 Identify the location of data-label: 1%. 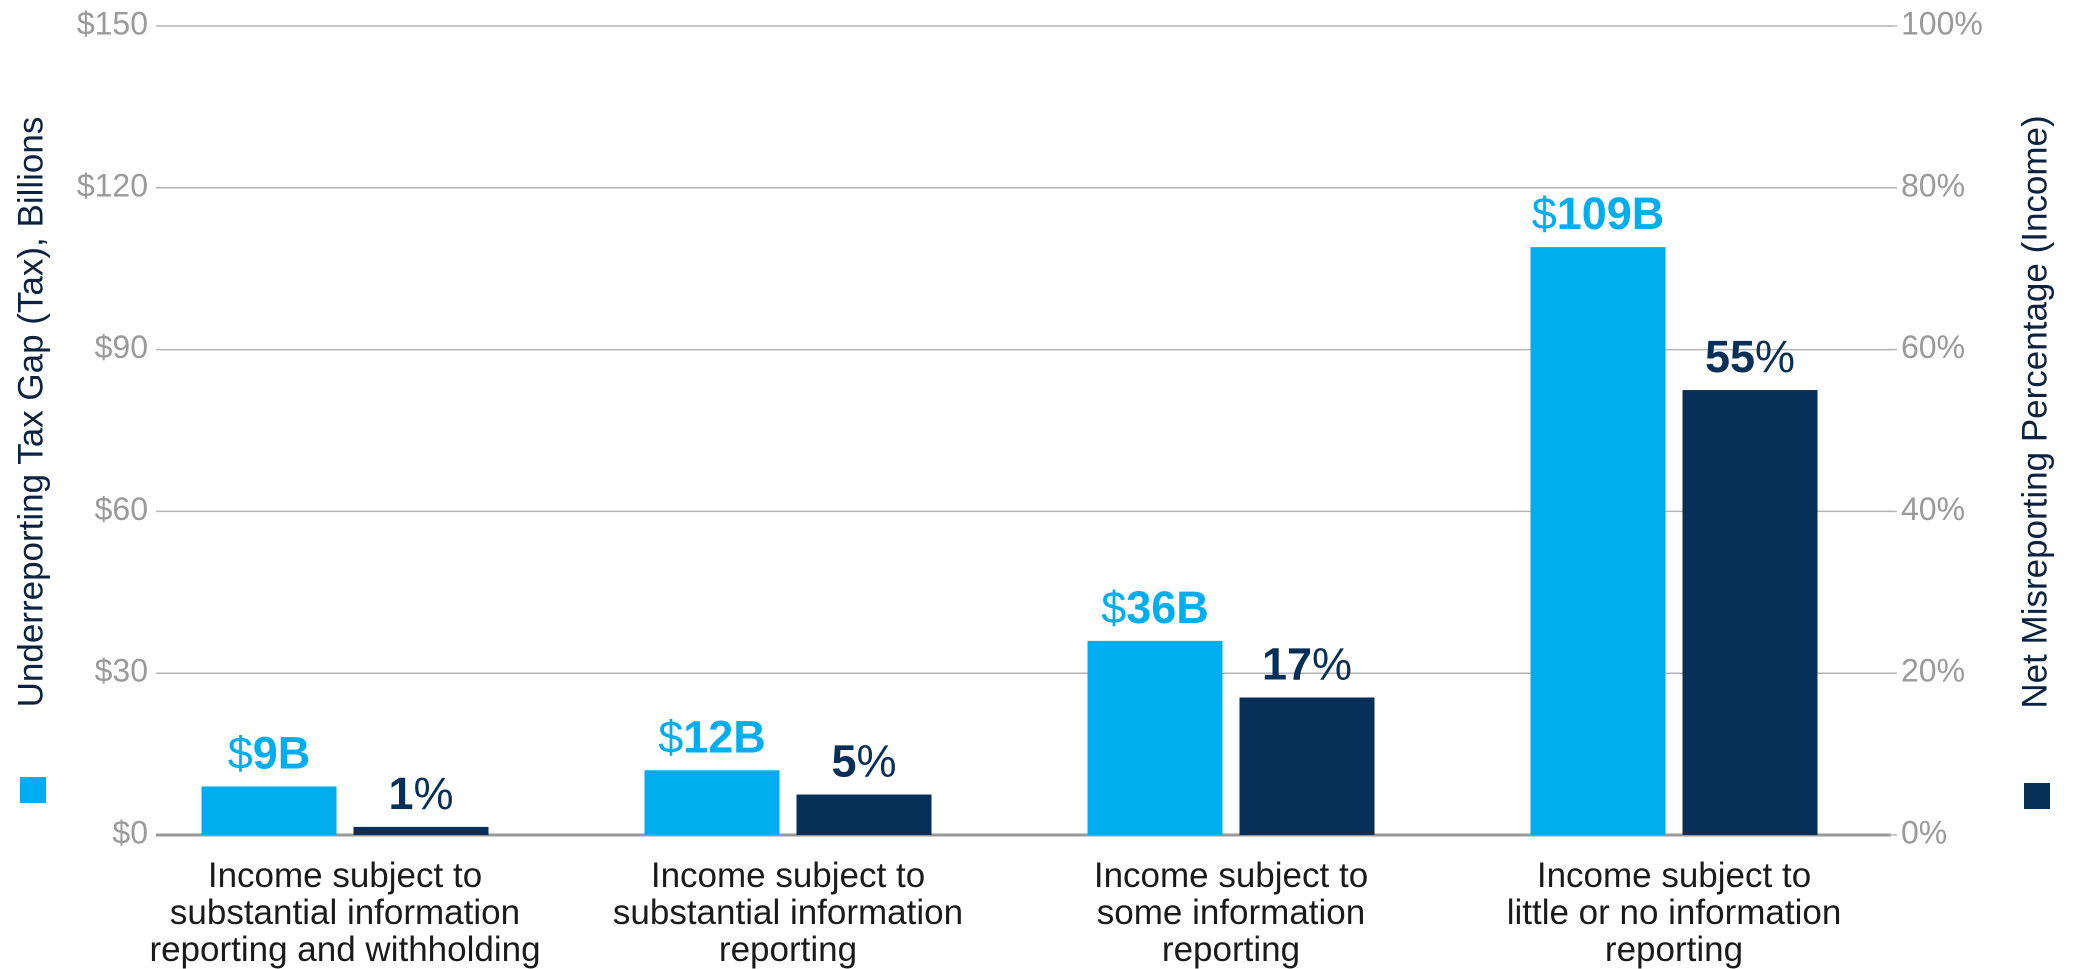
(420, 793).